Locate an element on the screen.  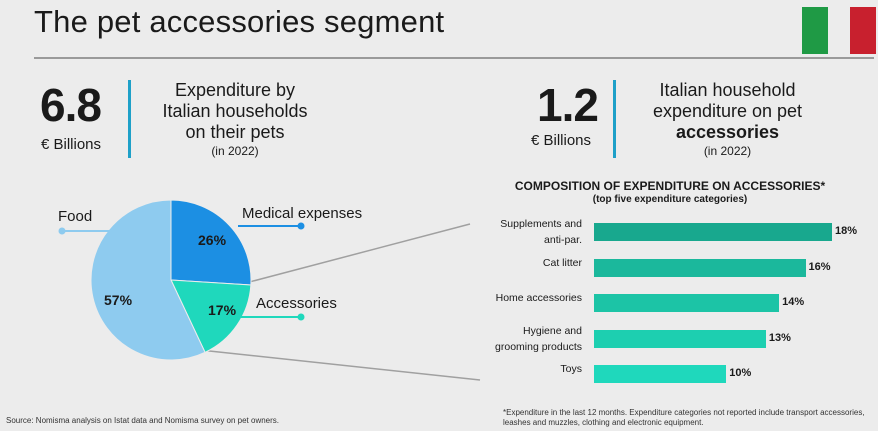
bar-value-label-3: 13% is located at coordinates (779, 338).